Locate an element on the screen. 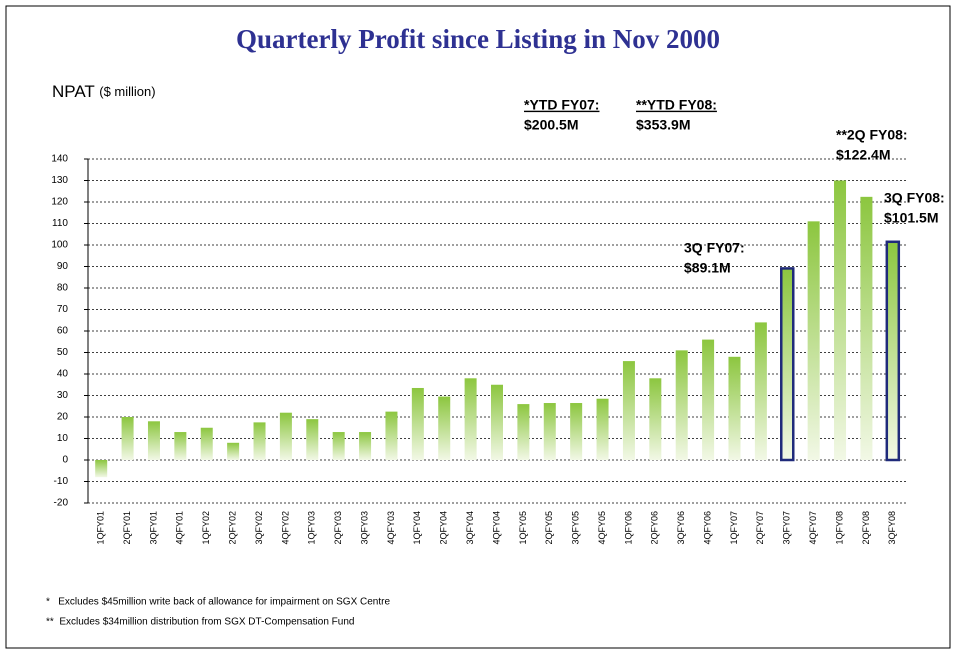  y-label-main: NPAT is located at coordinates (73, 91).